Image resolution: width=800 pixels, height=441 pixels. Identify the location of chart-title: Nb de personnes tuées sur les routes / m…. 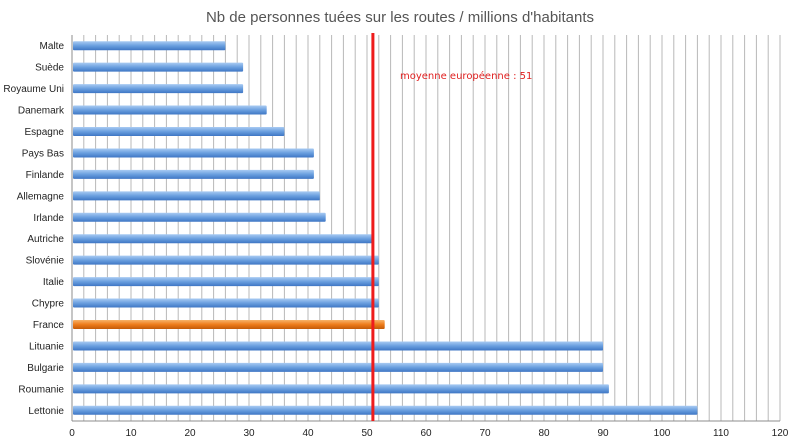
(400, 17).